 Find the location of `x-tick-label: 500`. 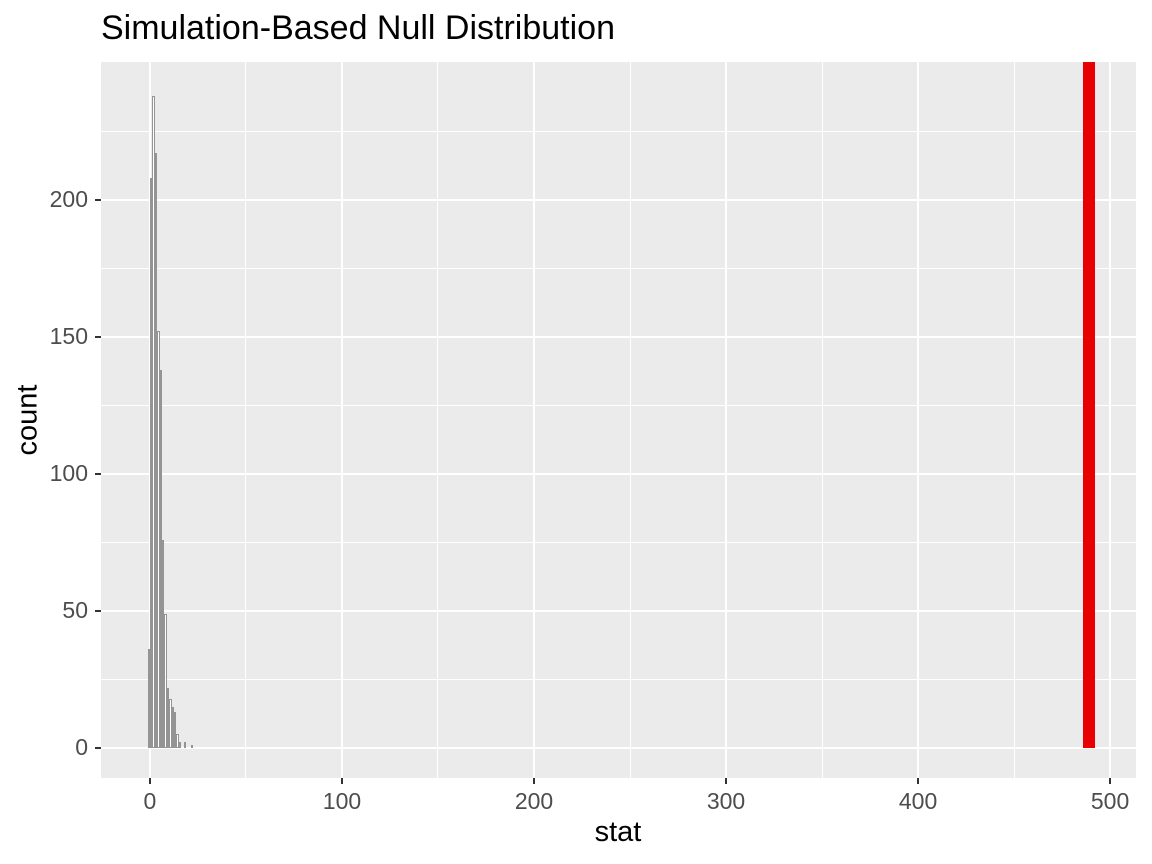

x-tick-label: 500 is located at coordinates (1110, 801).